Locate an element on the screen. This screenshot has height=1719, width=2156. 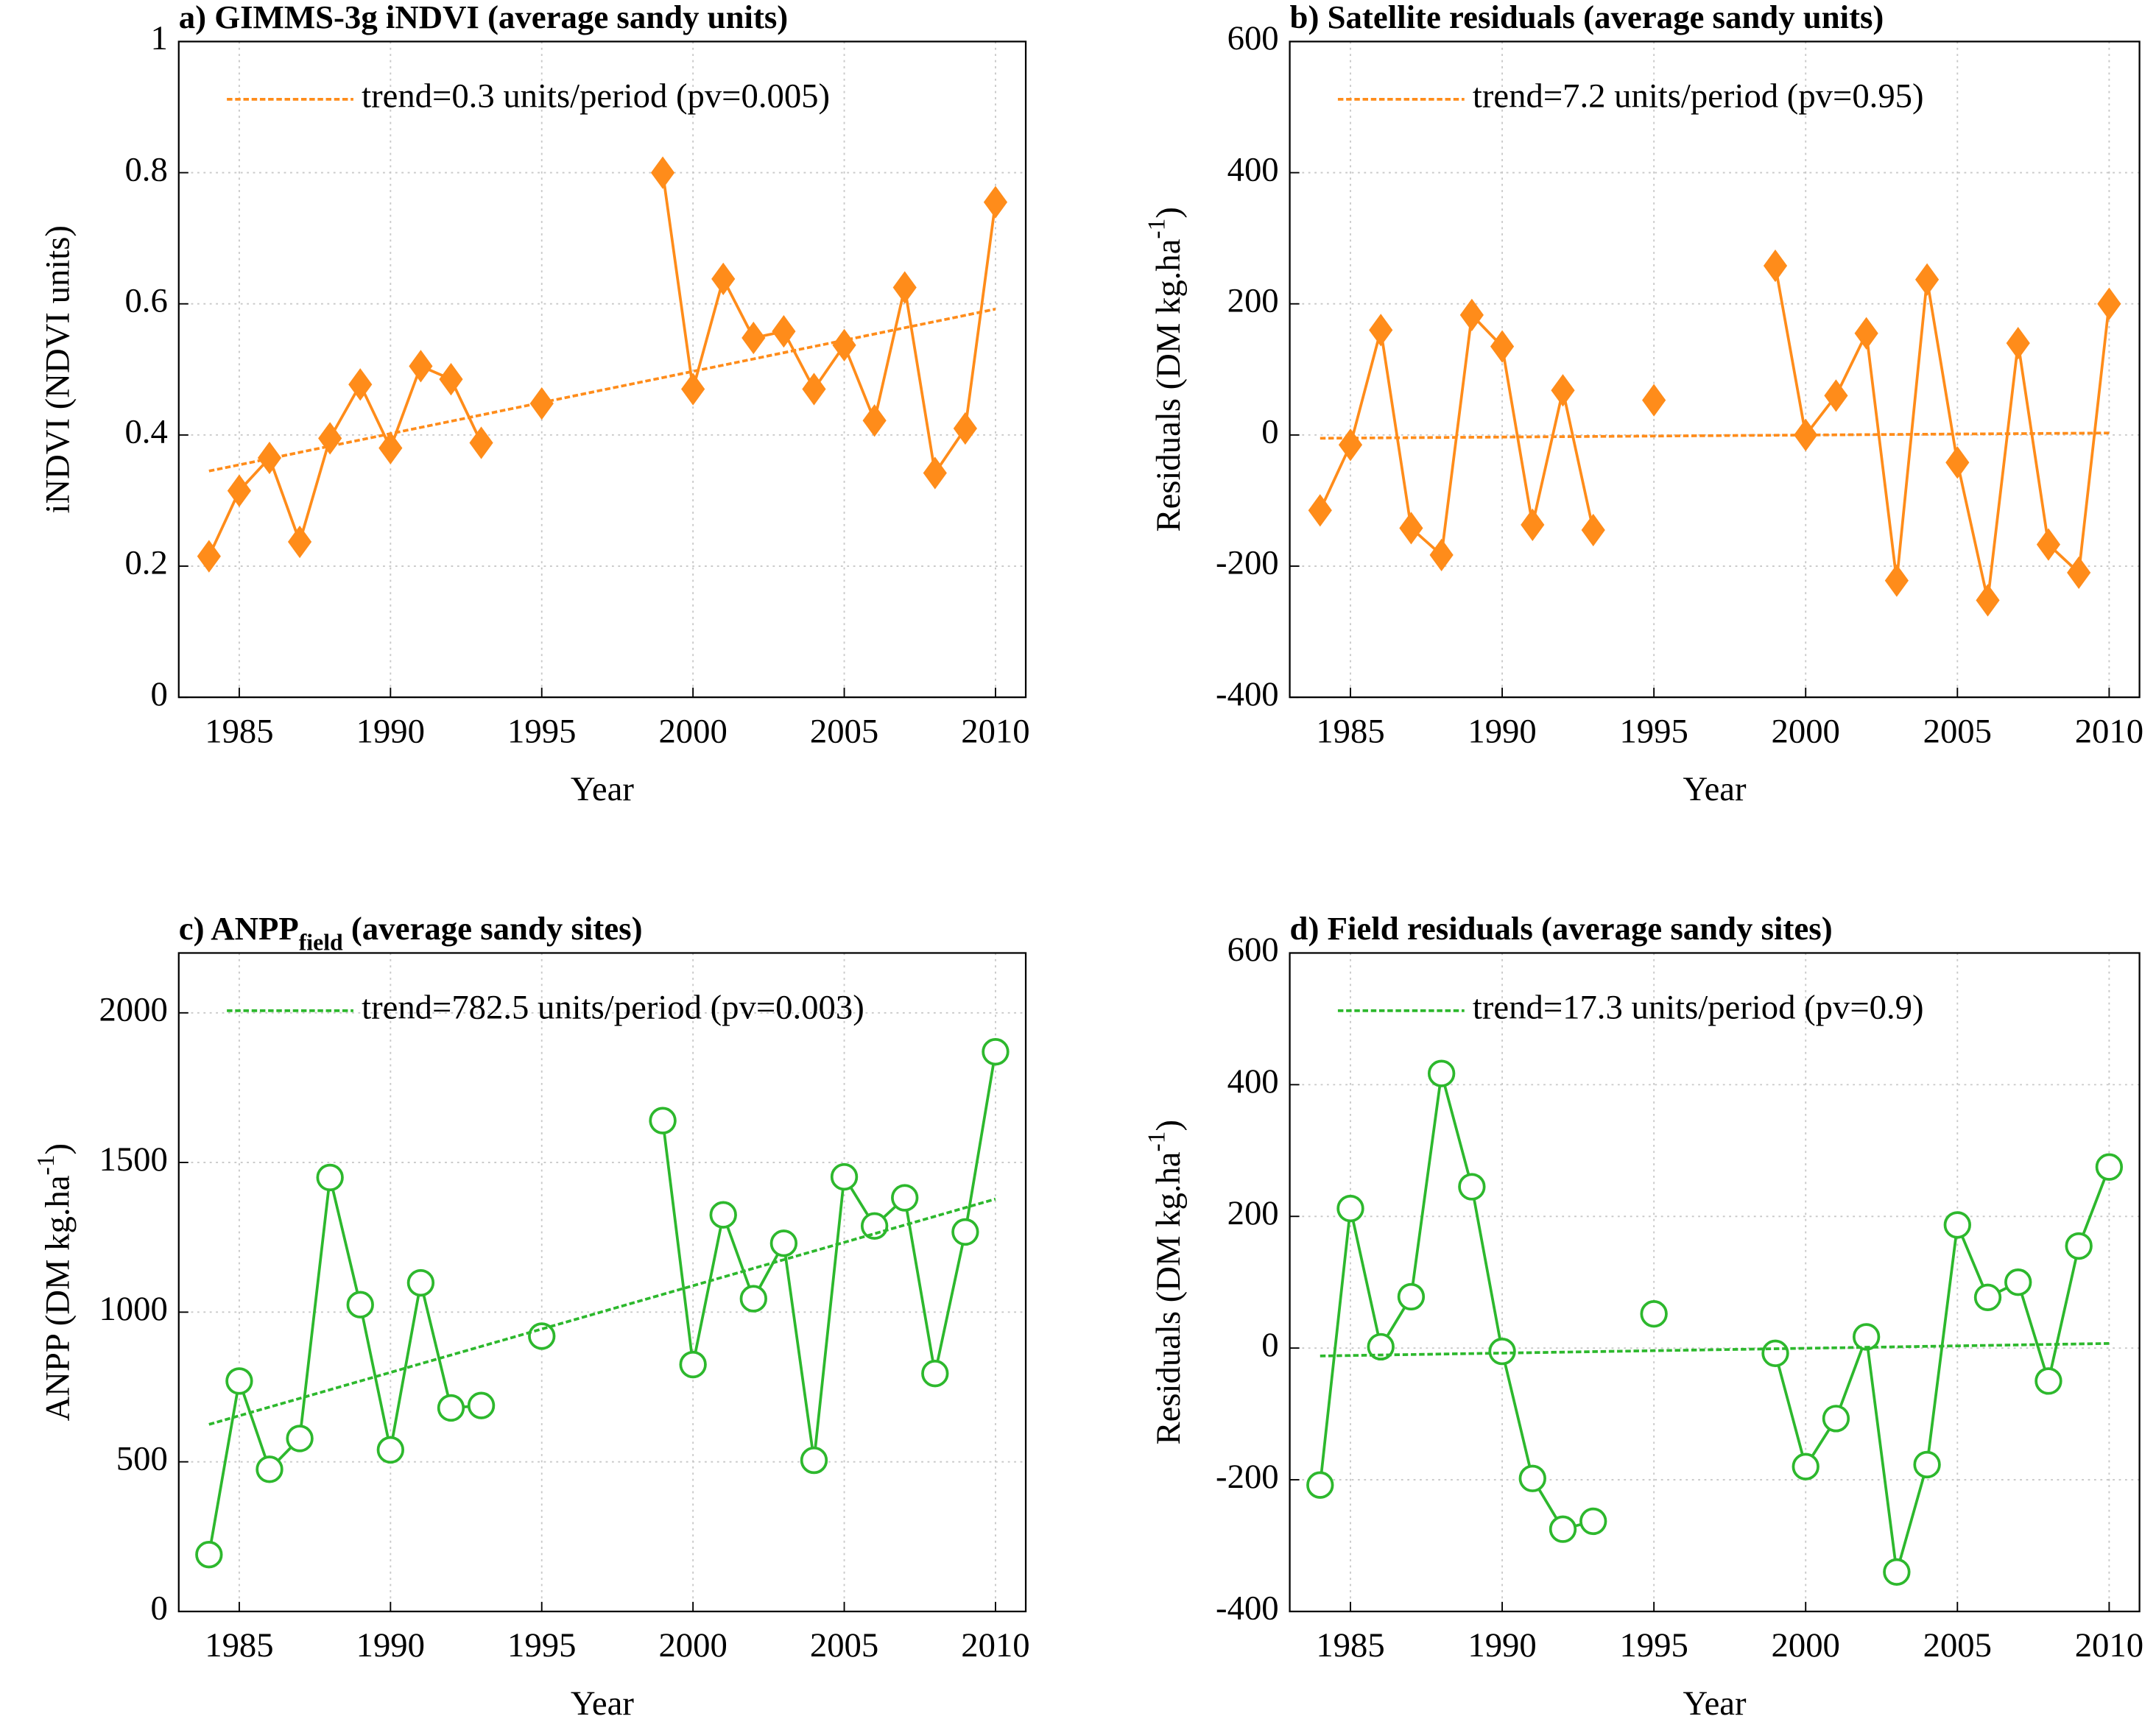
y-axis-label: ANPP (DM kg.ha-1) is located at coordinates (54, 1282).